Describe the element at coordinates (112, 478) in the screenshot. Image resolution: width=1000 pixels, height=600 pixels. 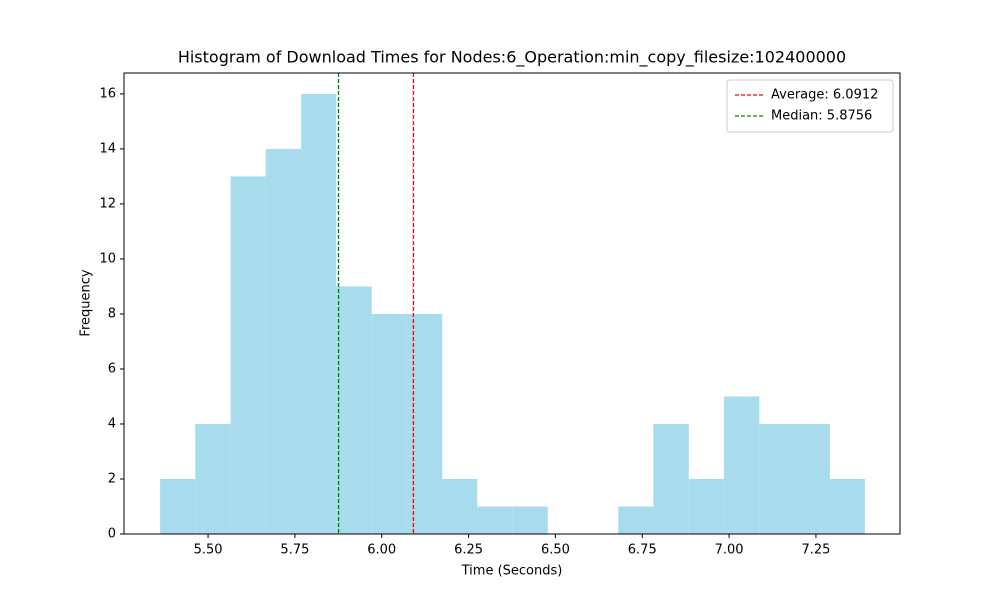
I see `y-tick-label: 2` at that location.